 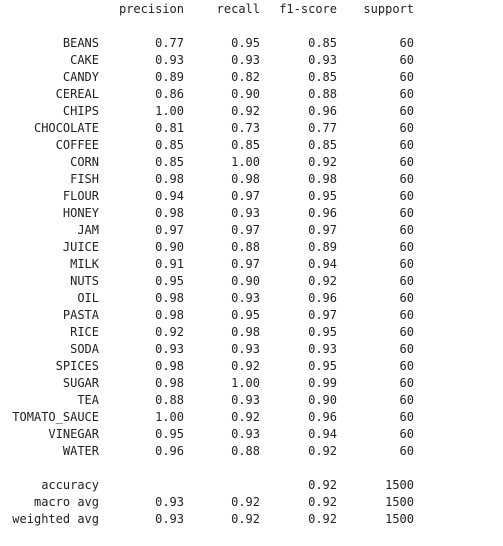 What do you see at coordinates (169, 264) in the screenshot?
I see `precision-value: 0.91` at bounding box center [169, 264].